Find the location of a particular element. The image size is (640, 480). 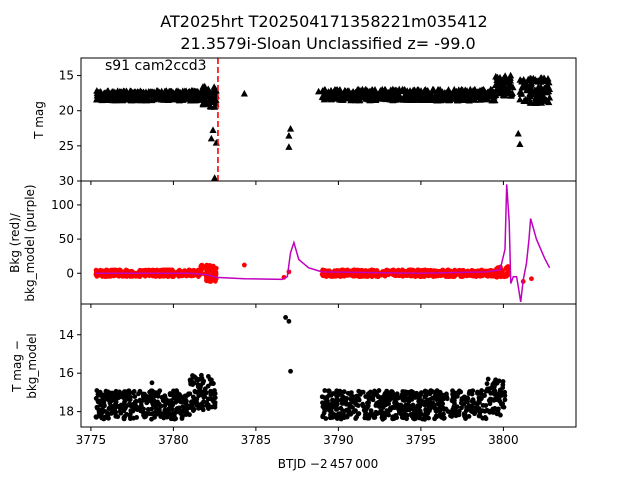

y-tick-label: 18 is located at coordinates (66, 412).